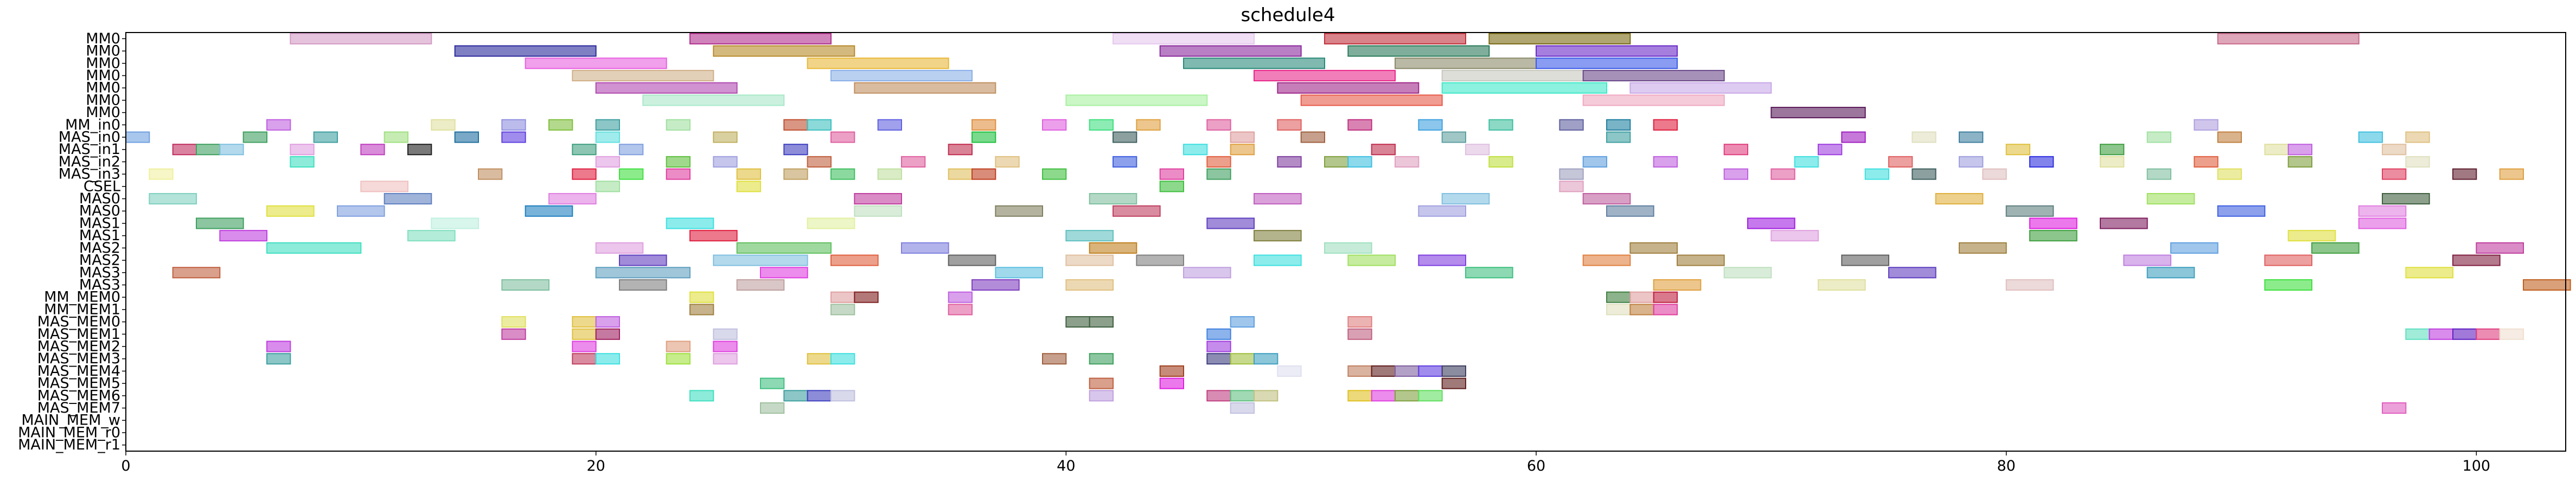 This screenshot has width=2576, height=488. Describe the element at coordinates (78, 334) in the screenshot. I see `row-label: MAS_MEM1` at that location.